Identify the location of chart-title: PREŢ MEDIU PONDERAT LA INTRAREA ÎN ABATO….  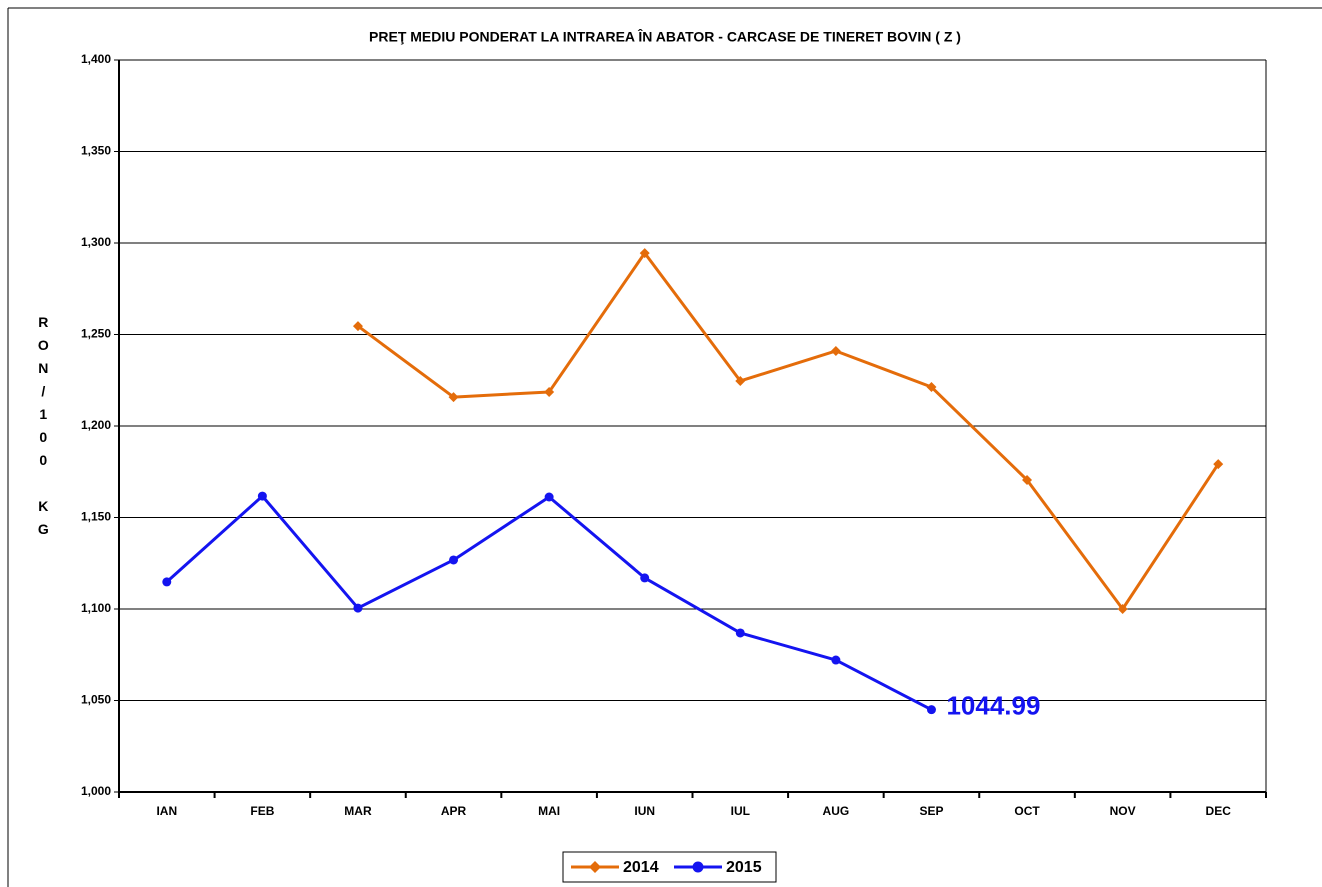
(665, 36).